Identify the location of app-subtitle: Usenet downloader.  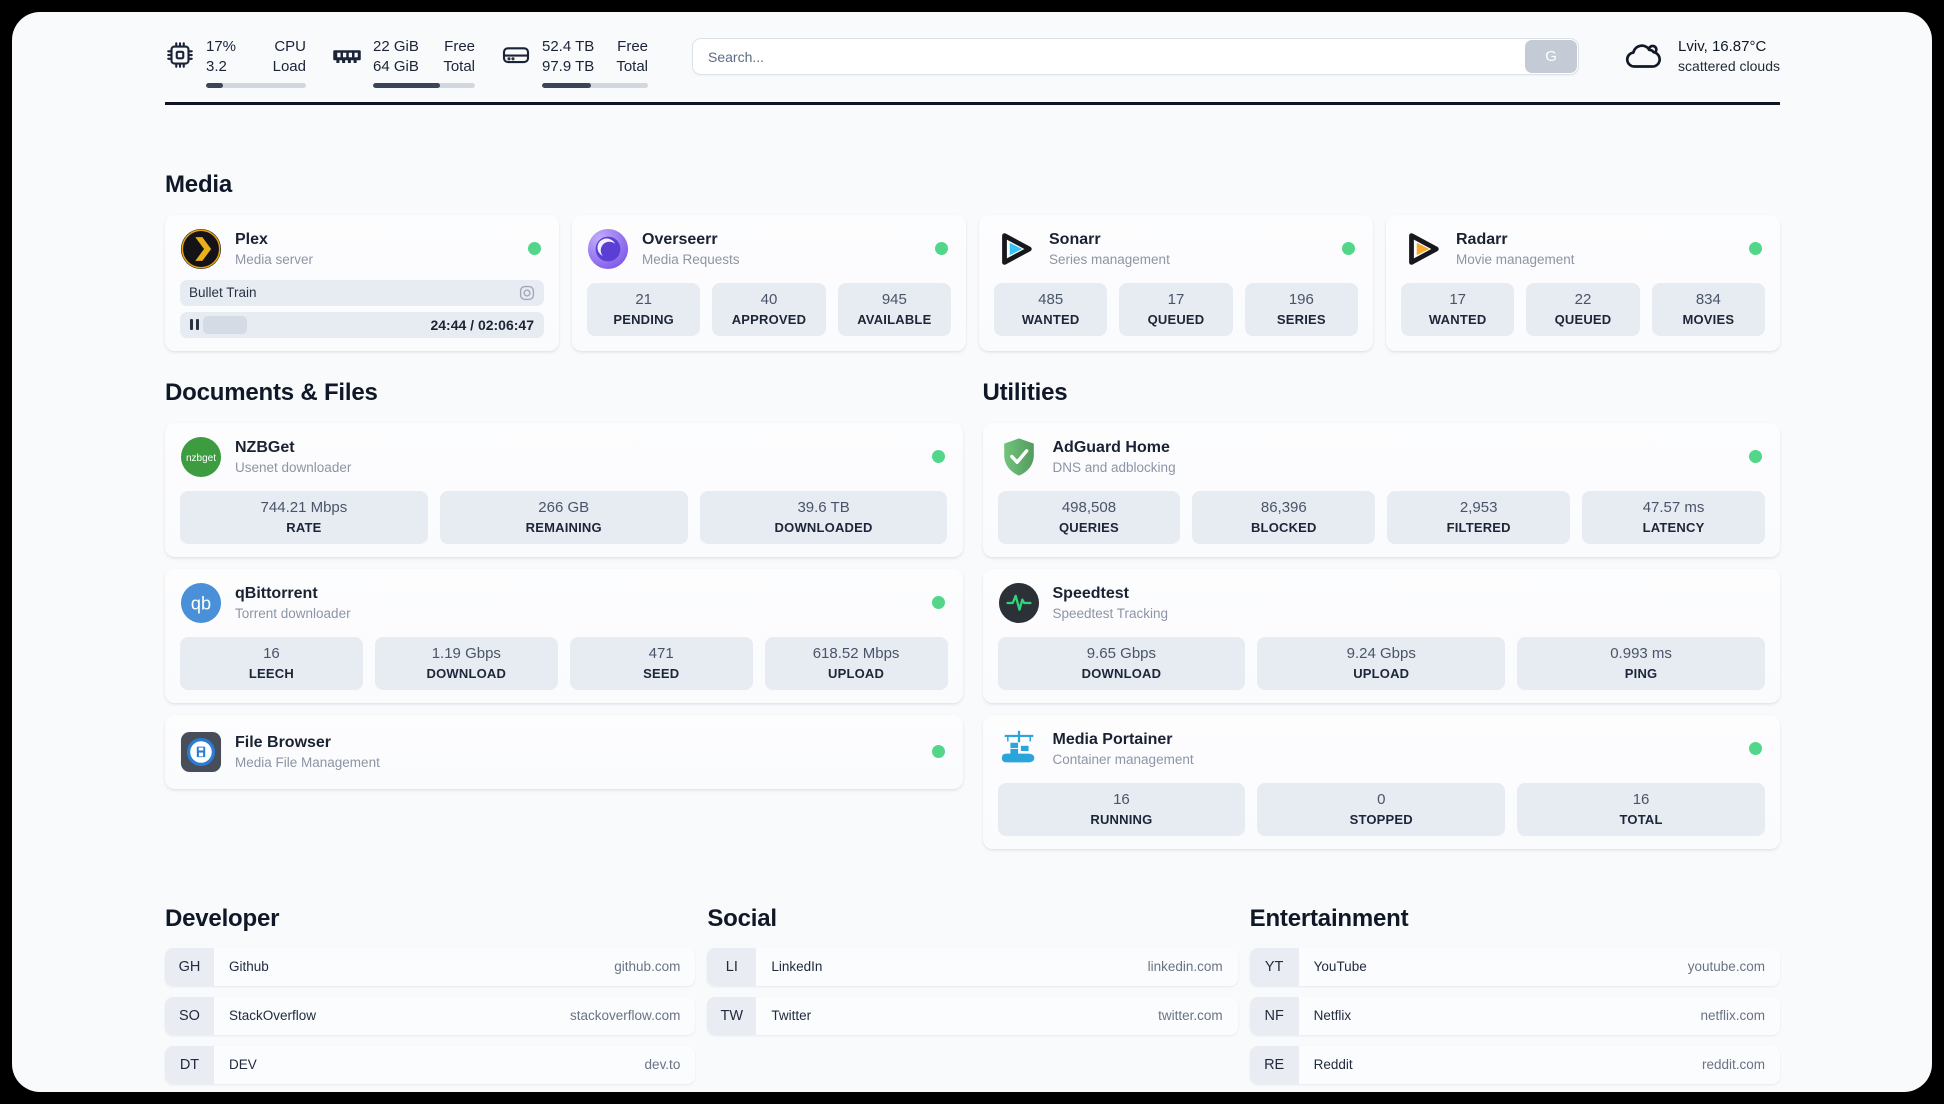
(293, 468).